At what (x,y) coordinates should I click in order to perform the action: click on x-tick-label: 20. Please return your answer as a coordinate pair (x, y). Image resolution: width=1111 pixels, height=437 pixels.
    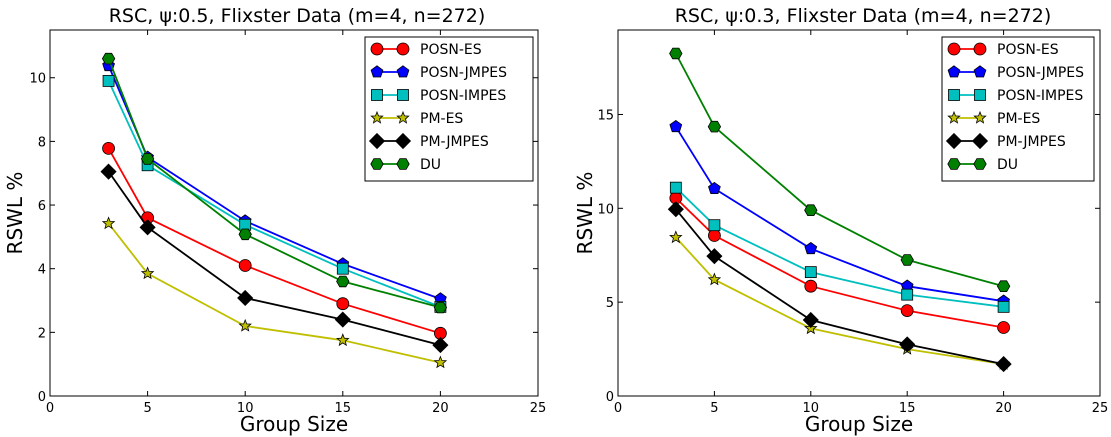
    Looking at the image, I should click on (1003, 408).